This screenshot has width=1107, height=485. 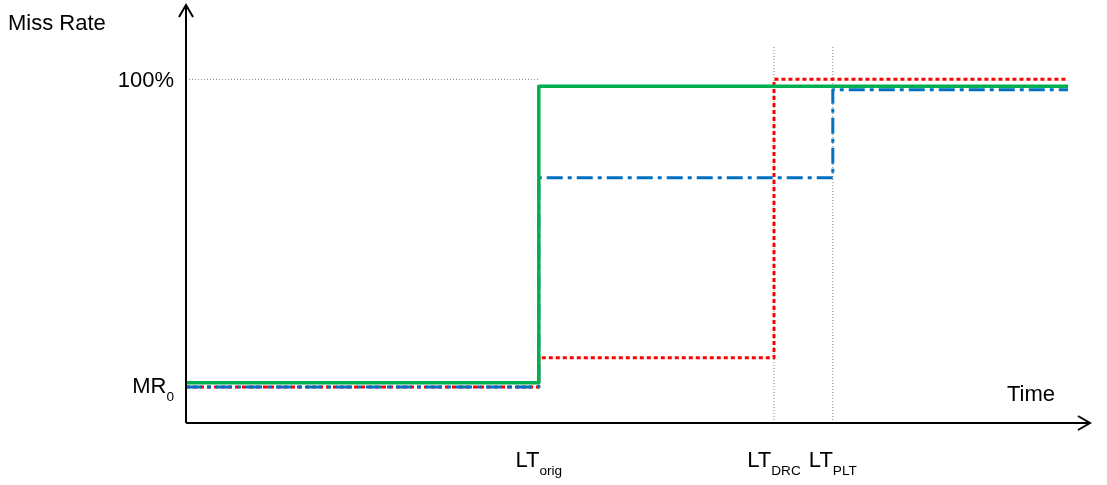 I want to click on x-tick-label: LT$_{orig}$, so click(x=539, y=462).